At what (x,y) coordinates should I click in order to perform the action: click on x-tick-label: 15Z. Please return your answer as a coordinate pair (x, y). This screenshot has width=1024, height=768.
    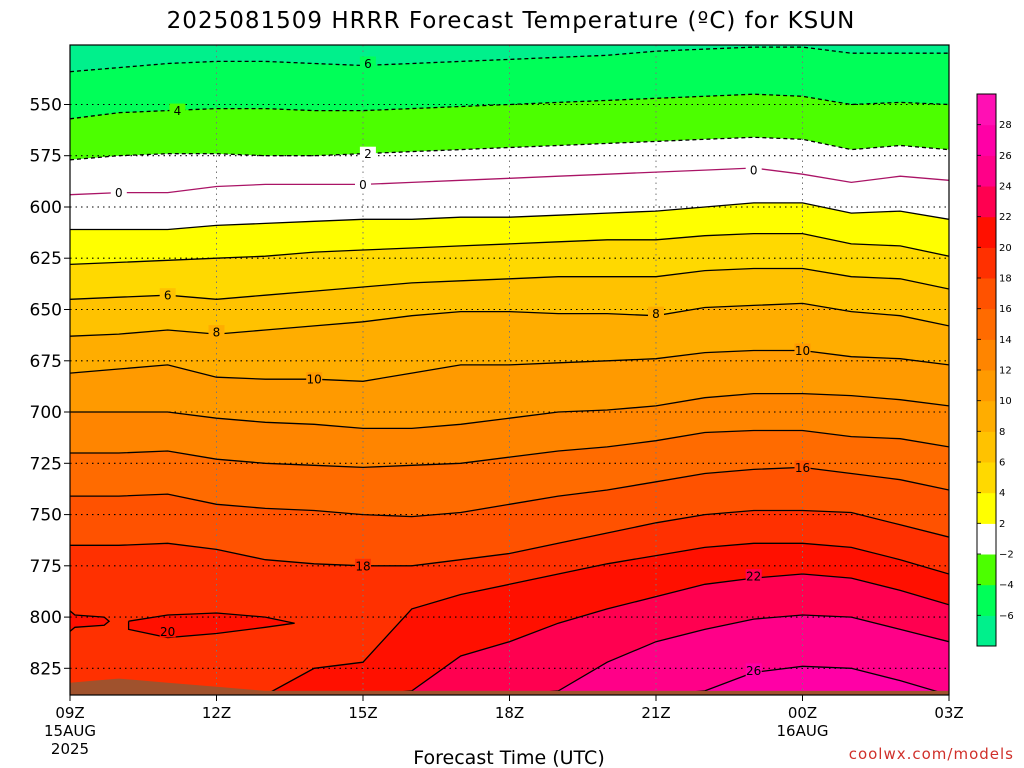
    Looking at the image, I should click on (362, 713).